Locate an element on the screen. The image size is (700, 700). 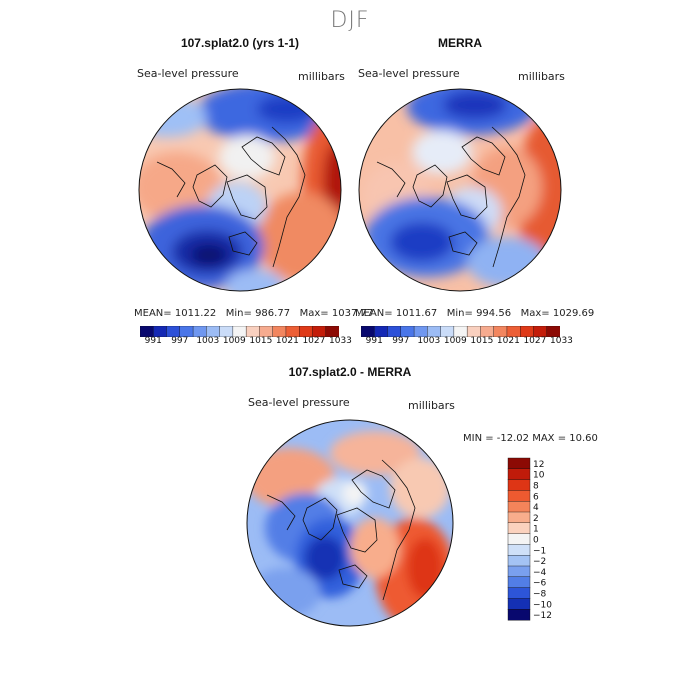
panel-2-pressure-field is located at coordinates (460, 190).